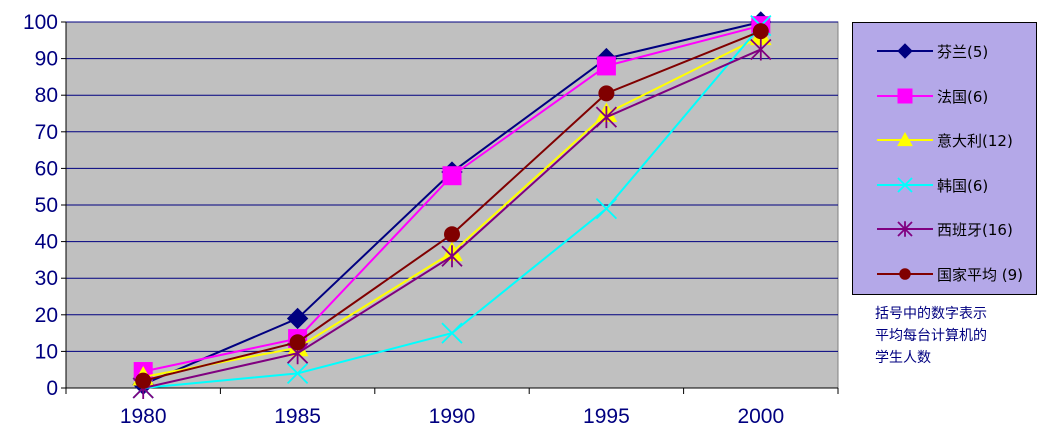 The width and height of the screenshot is (1050, 439). What do you see at coordinates (40, 22) in the screenshot?
I see `y-tick-label: 100` at bounding box center [40, 22].